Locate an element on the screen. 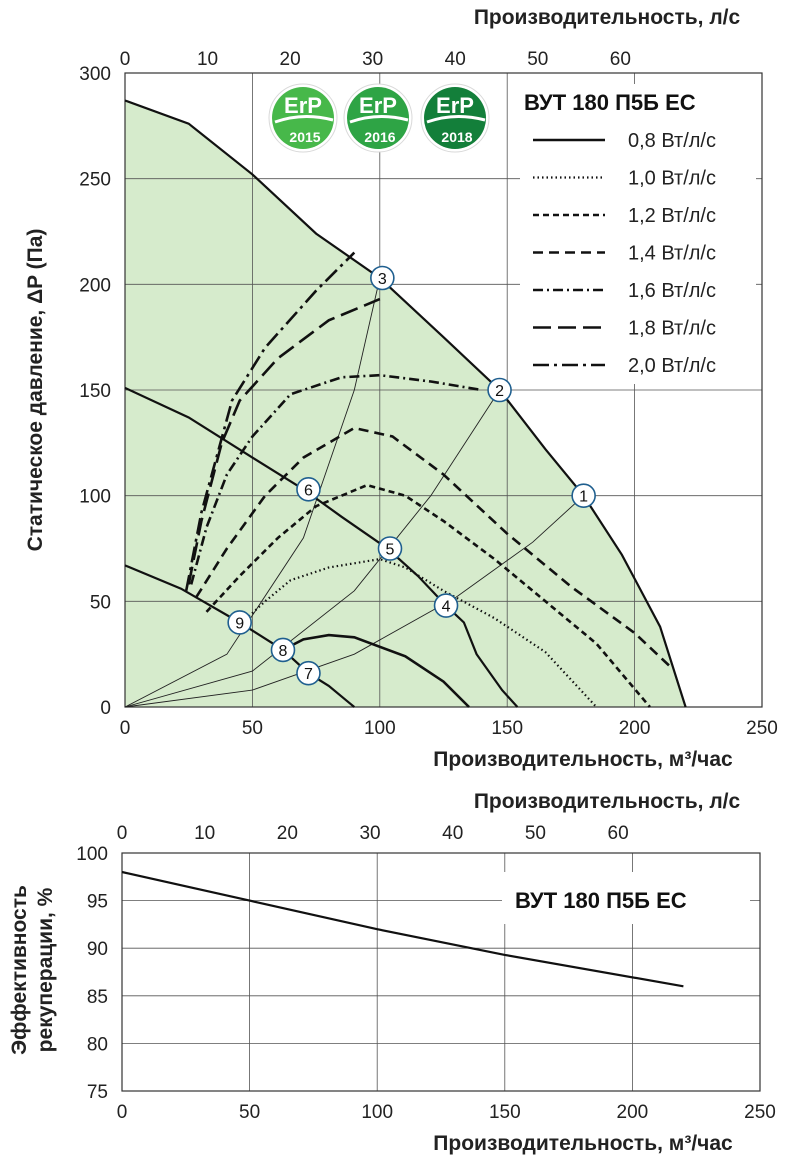 The height and width of the screenshot is (1163, 800). legend-label: 1,8 Вт/л/с is located at coordinates (672, 329).